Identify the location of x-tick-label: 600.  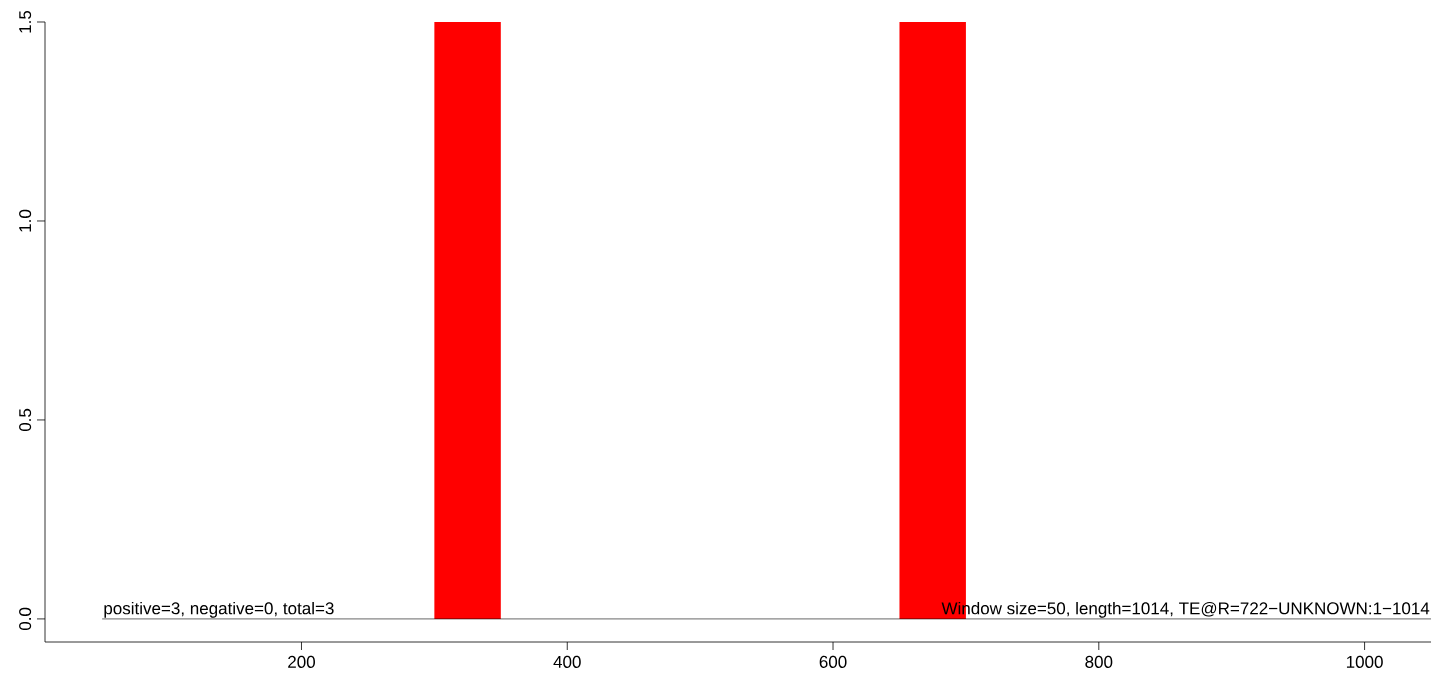
(833, 661).